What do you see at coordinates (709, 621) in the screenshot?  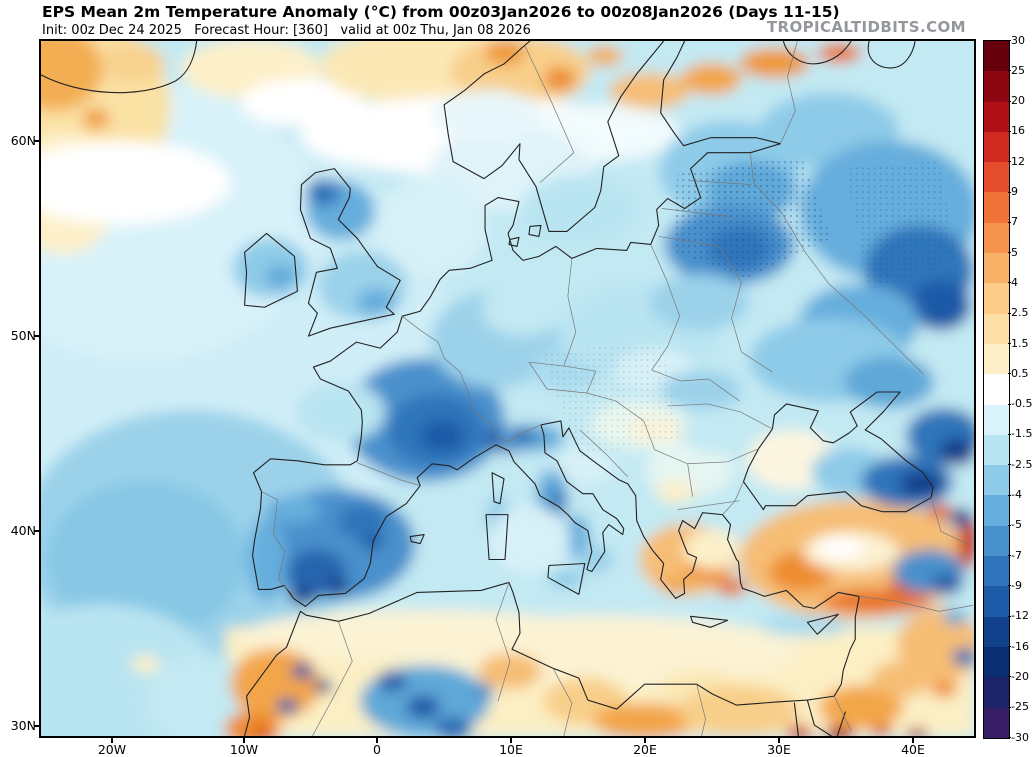 I see `island-crete` at bounding box center [709, 621].